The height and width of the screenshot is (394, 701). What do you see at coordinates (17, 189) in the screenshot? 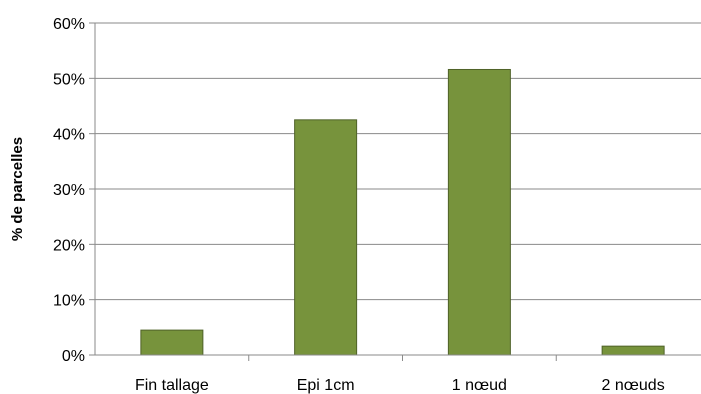
I see `y-axis-title: % de parcelles` at bounding box center [17, 189].